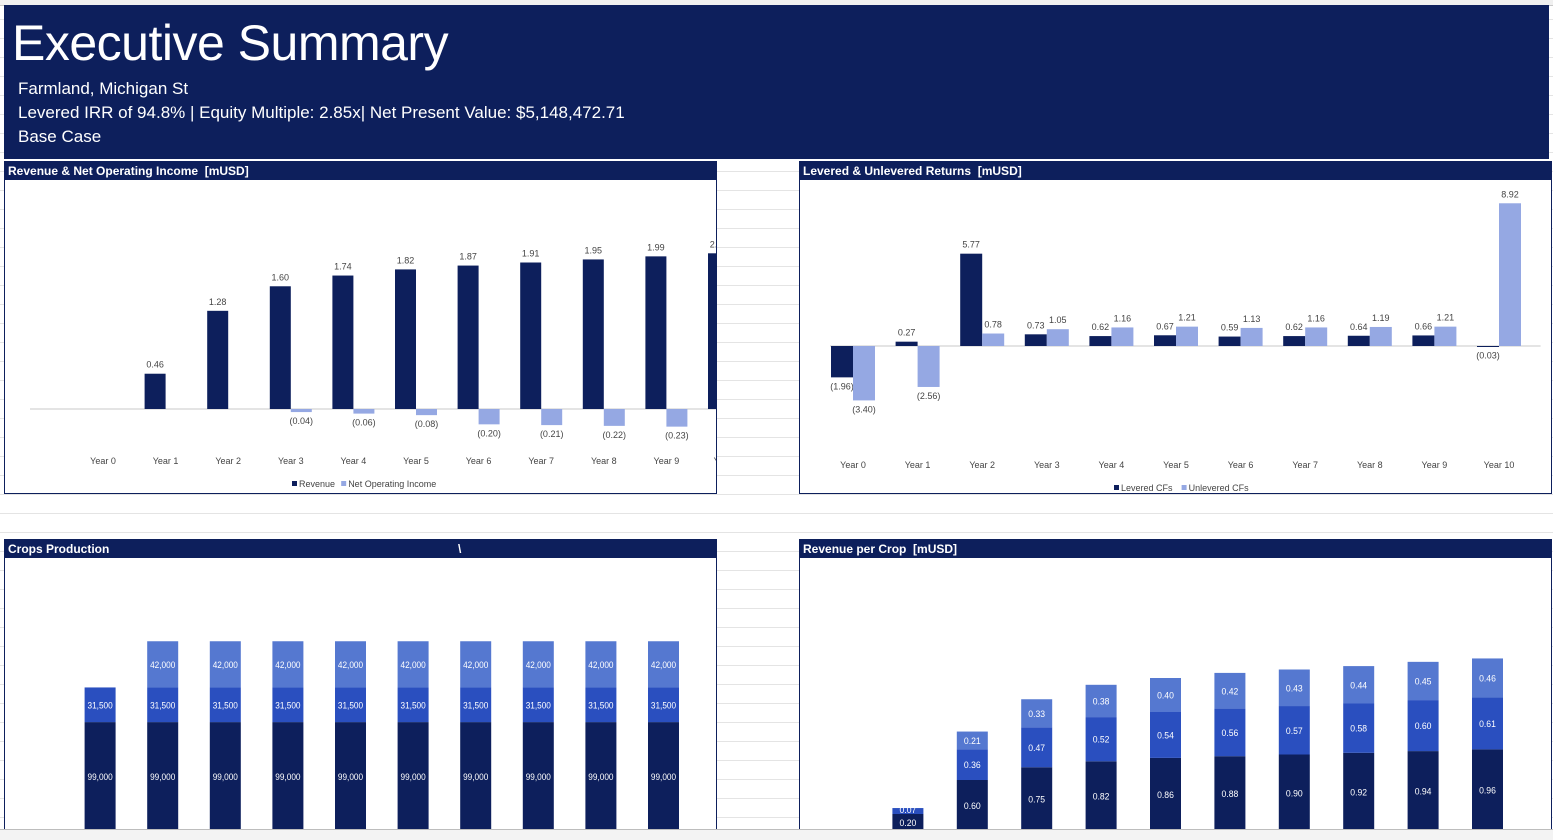 This screenshot has width=1553, height=840. I want to click on data-label: 5.77, so click(971, 245).